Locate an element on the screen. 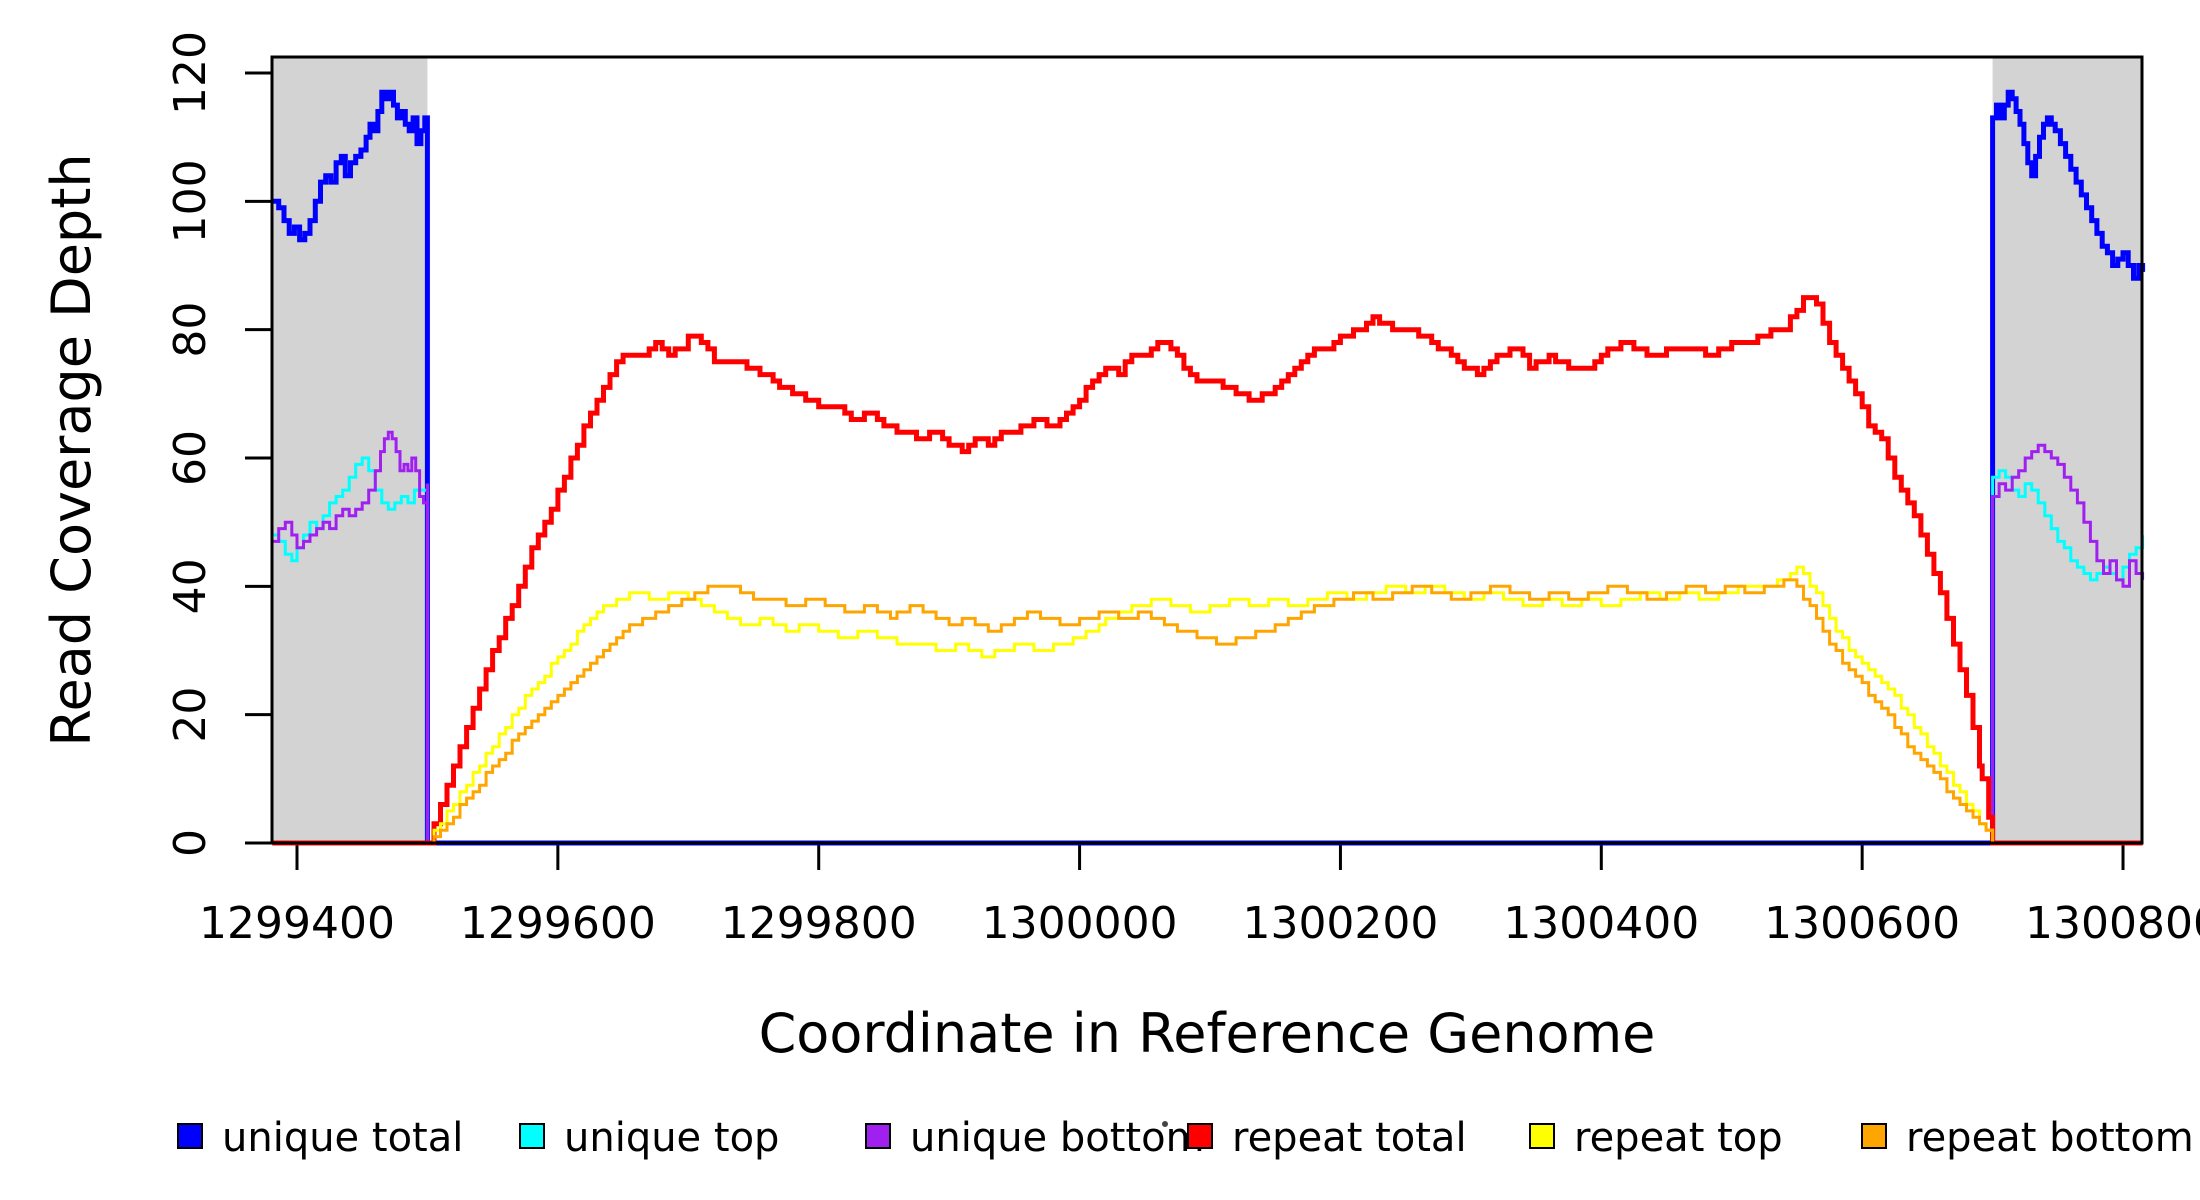  legend-item-unique-bottom: unique bottom is located at coordinates (1035, 1138).